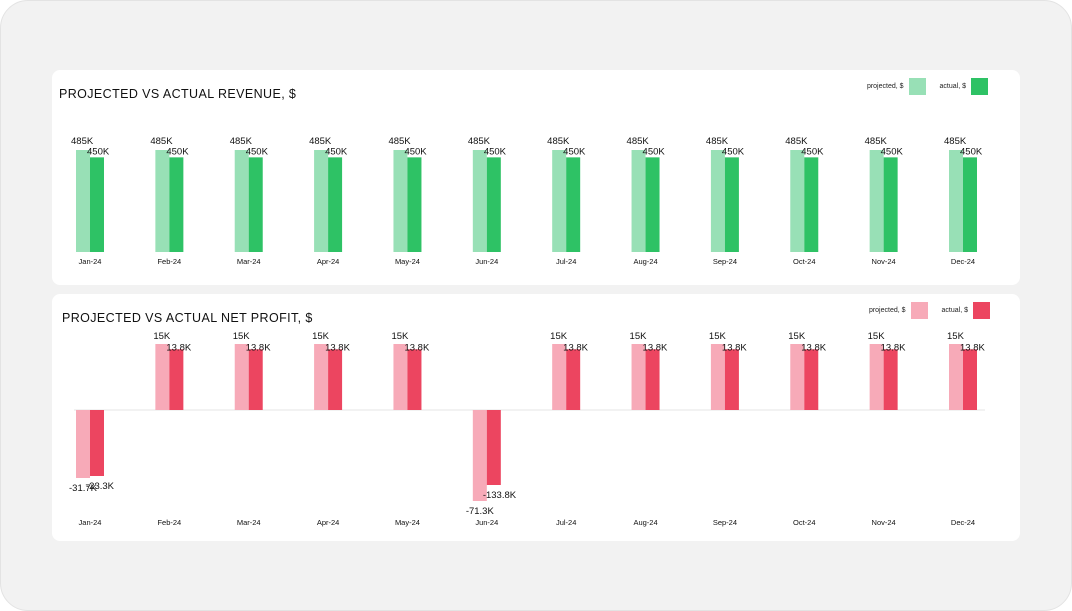  I want to click on projected-data-label: -31.7K, so click(83, 488).